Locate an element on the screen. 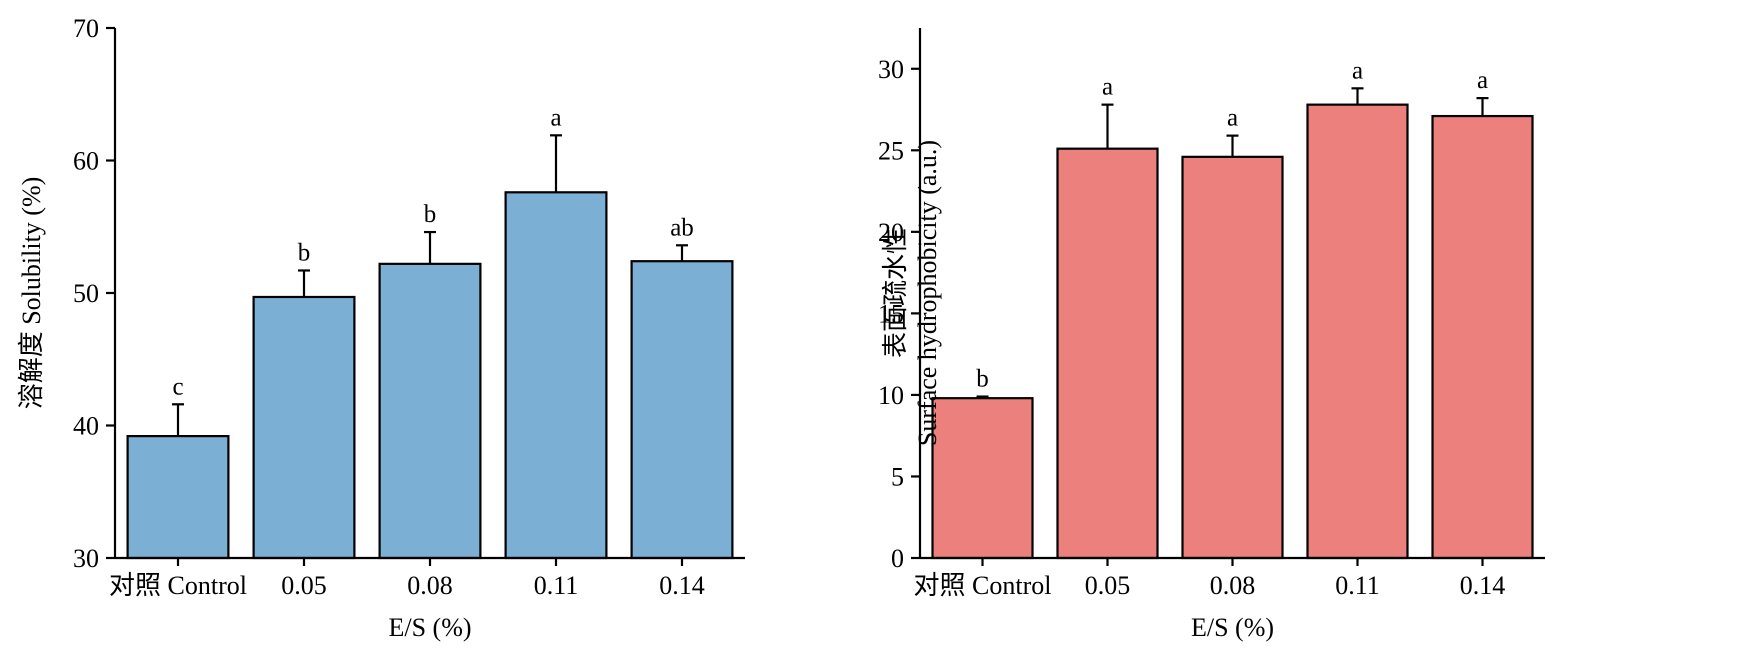  y-tick-label: 40 is located at coordinates (86, 426).